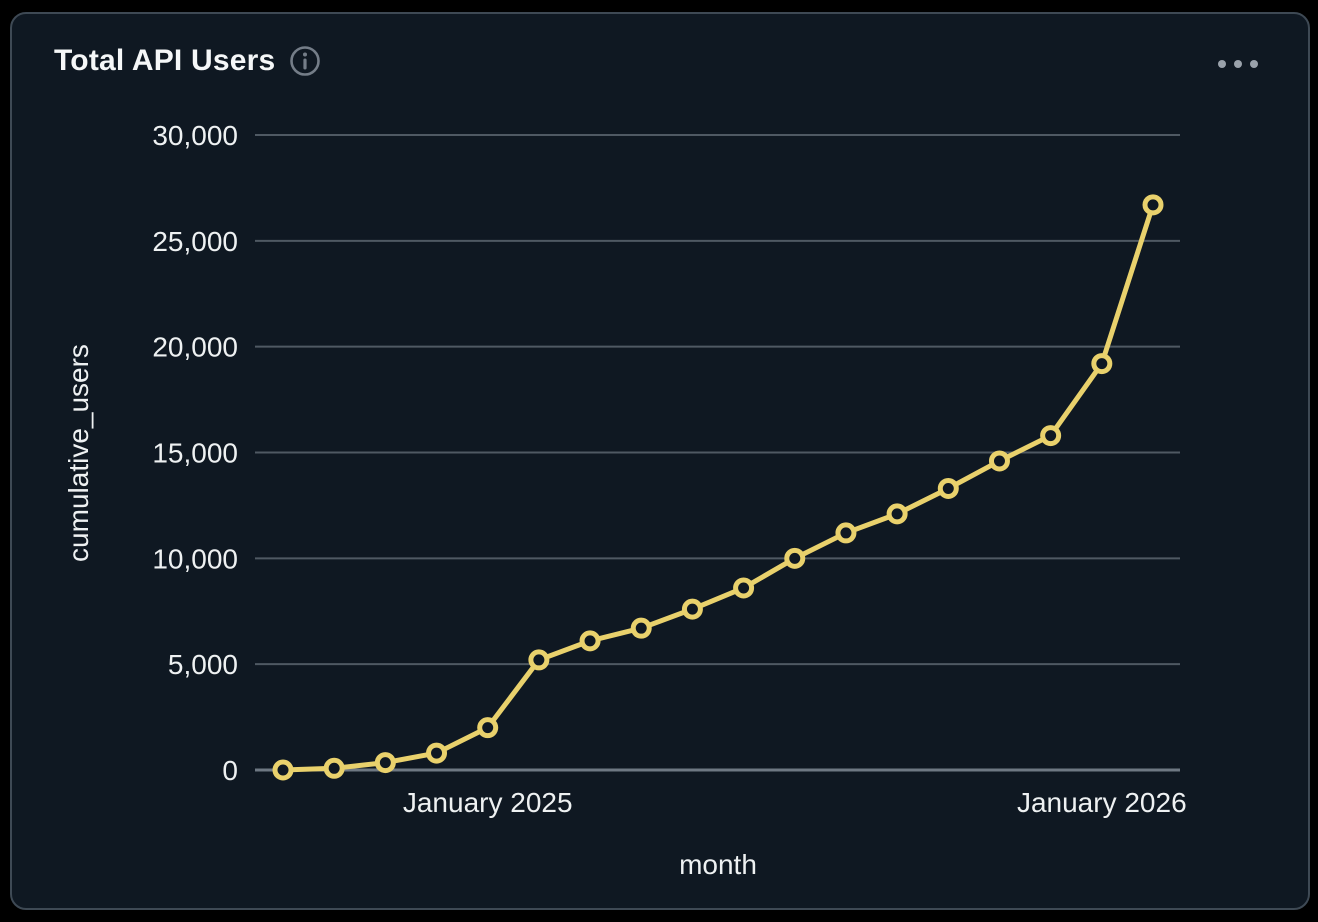  I want to click on y-tick-label: 0, so click(230, 770).